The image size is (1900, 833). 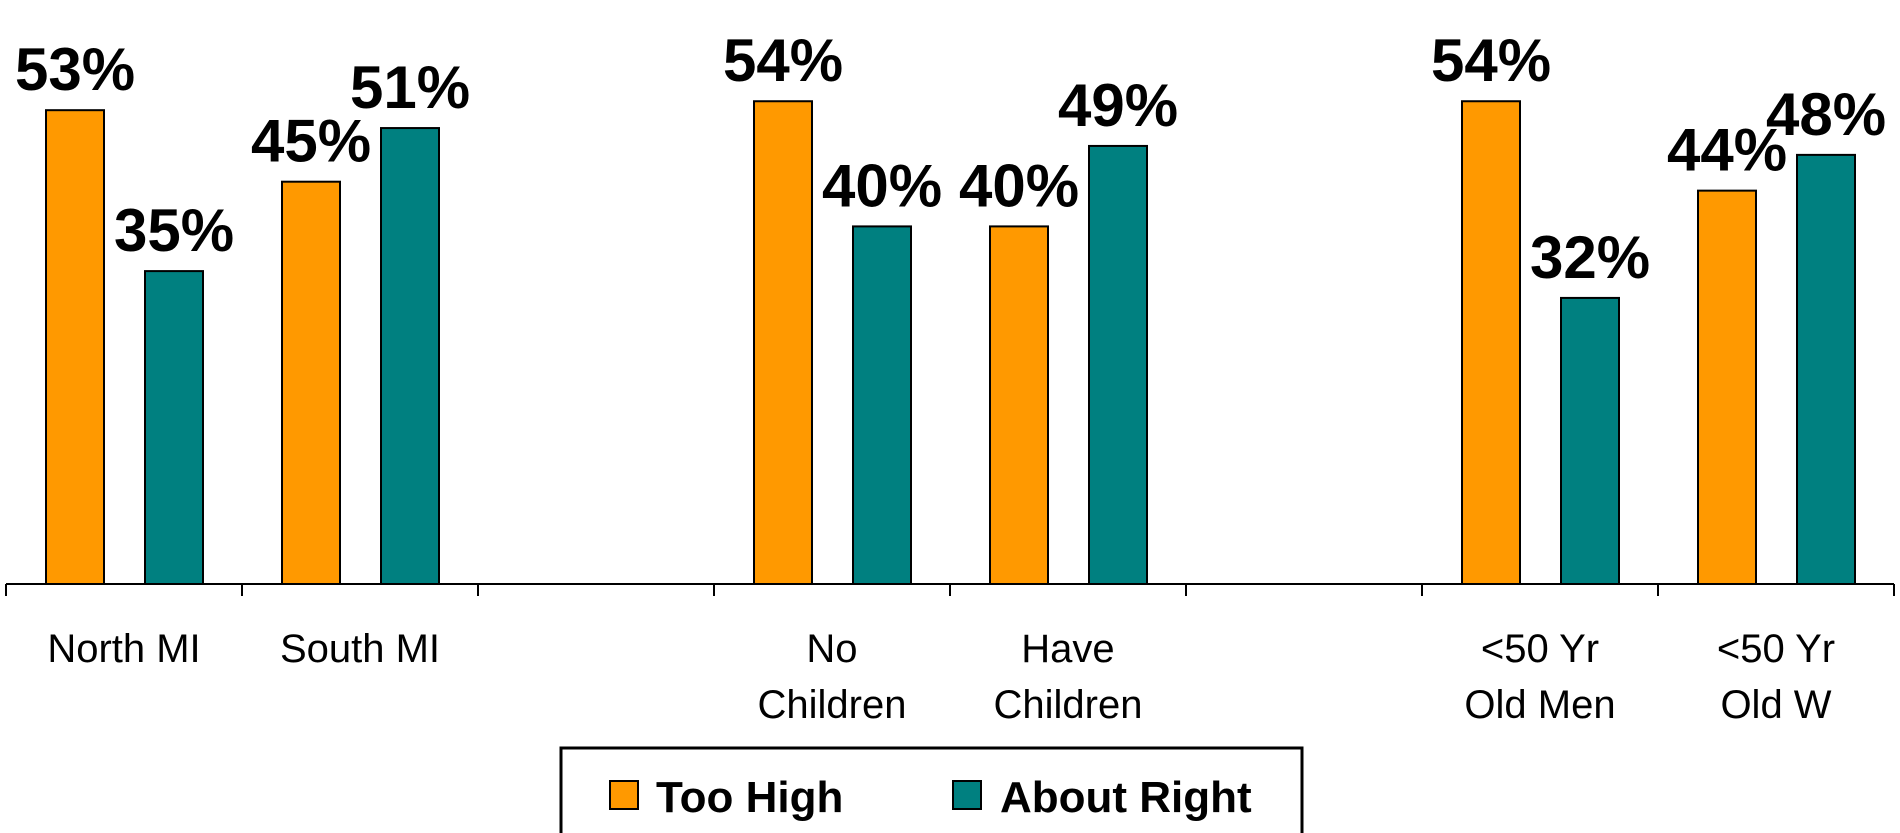 What do you see at coordinates (1727, 150) in the screenshot?
I see `value-label-0-7: 44%` at bounding box center [1727, 150].